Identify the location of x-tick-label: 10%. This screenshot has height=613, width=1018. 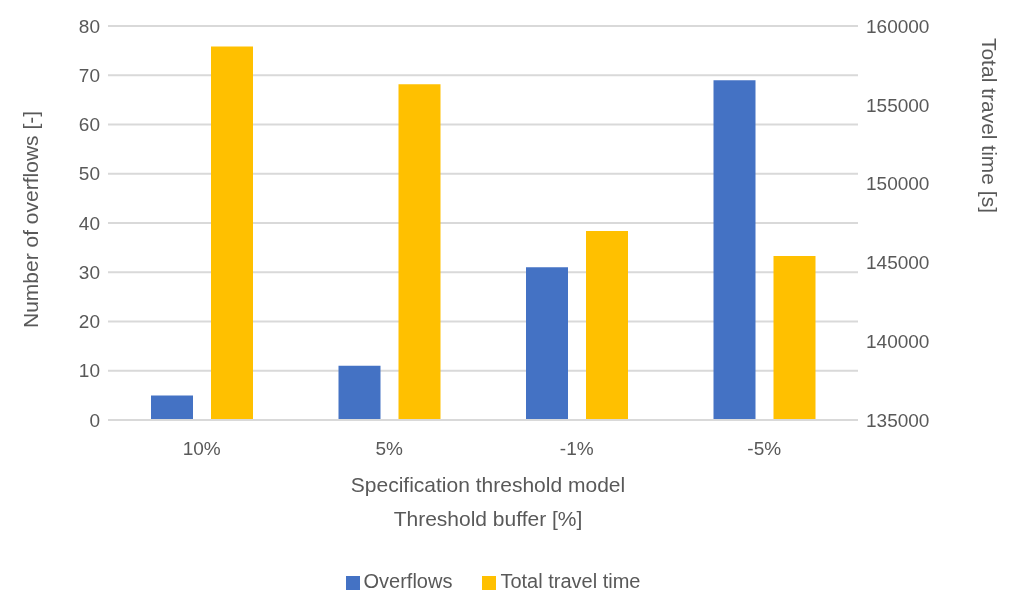
(201, 449).